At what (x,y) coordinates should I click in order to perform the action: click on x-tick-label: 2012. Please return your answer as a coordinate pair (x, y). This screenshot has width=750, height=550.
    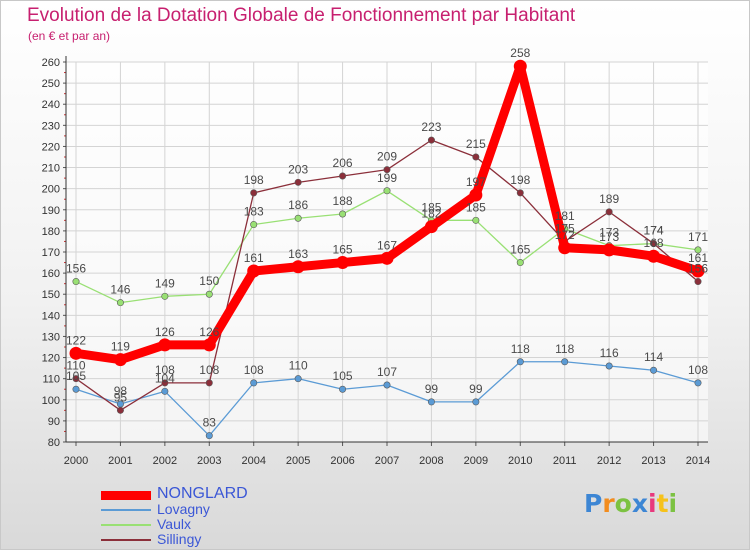
    Looking at the image, I should click on (609, 461).